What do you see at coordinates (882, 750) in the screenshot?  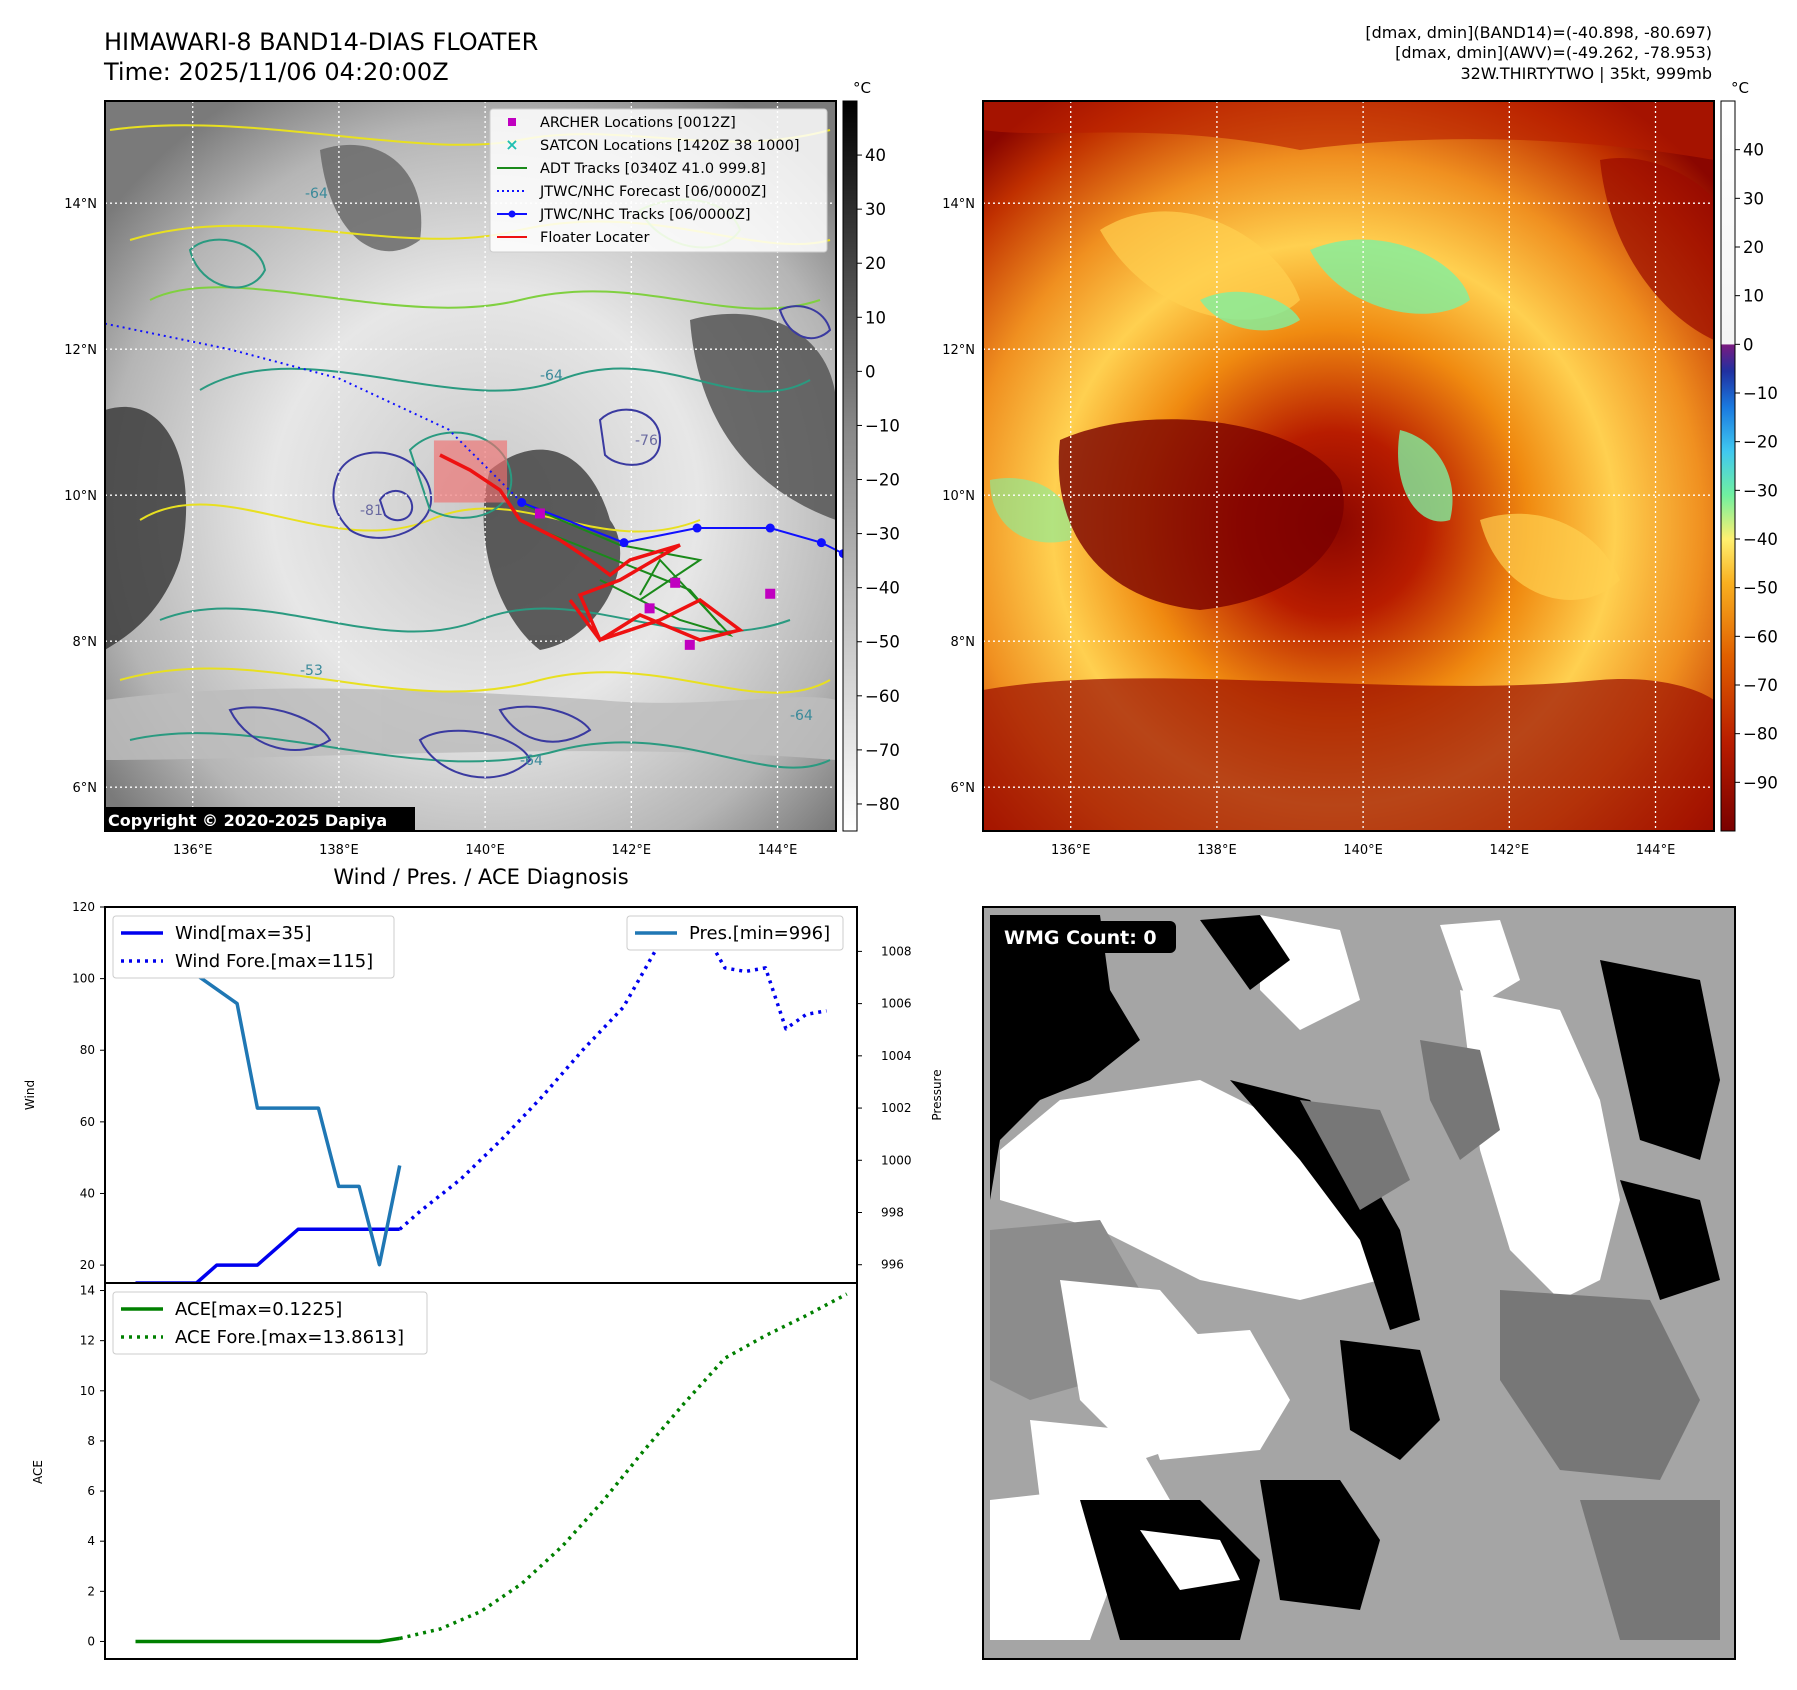 I see `colorbar-tick-label: −70` at bounding box center [882, 750].